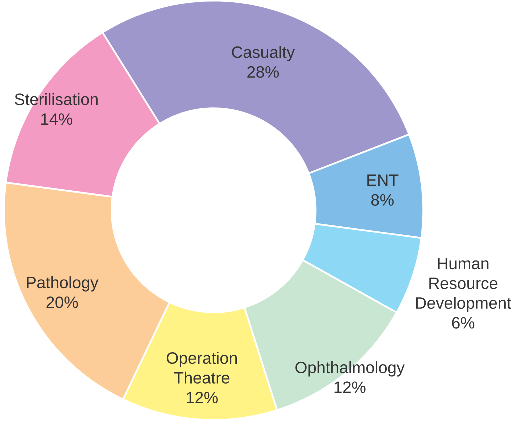 This screenshot has width=520, height=421. I want to click on data-label: 6%, so click(463, 323).